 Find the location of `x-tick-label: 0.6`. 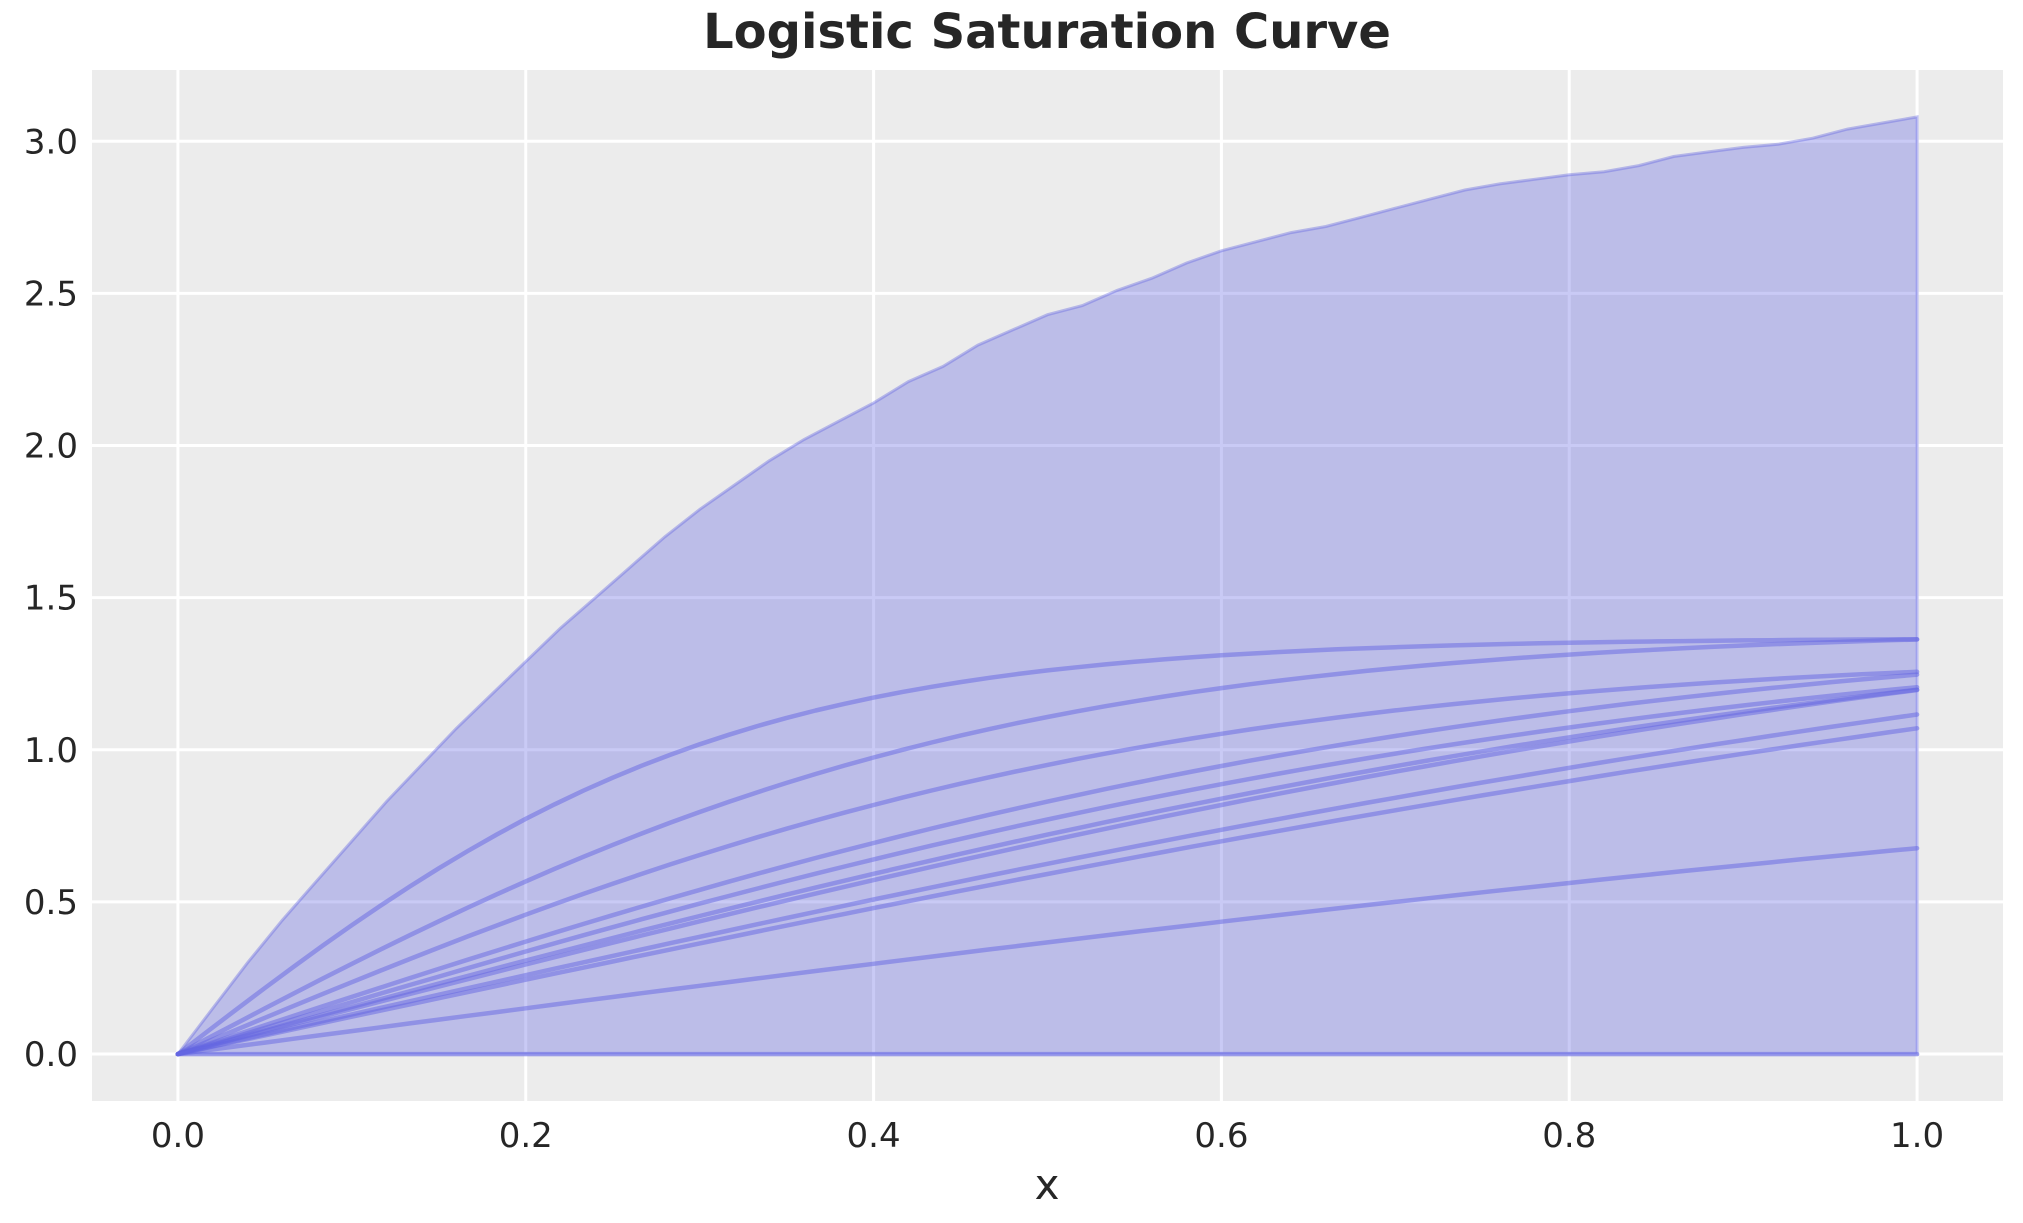

x-tick-label: 0.6 is located at coordinates (1221, 1136).